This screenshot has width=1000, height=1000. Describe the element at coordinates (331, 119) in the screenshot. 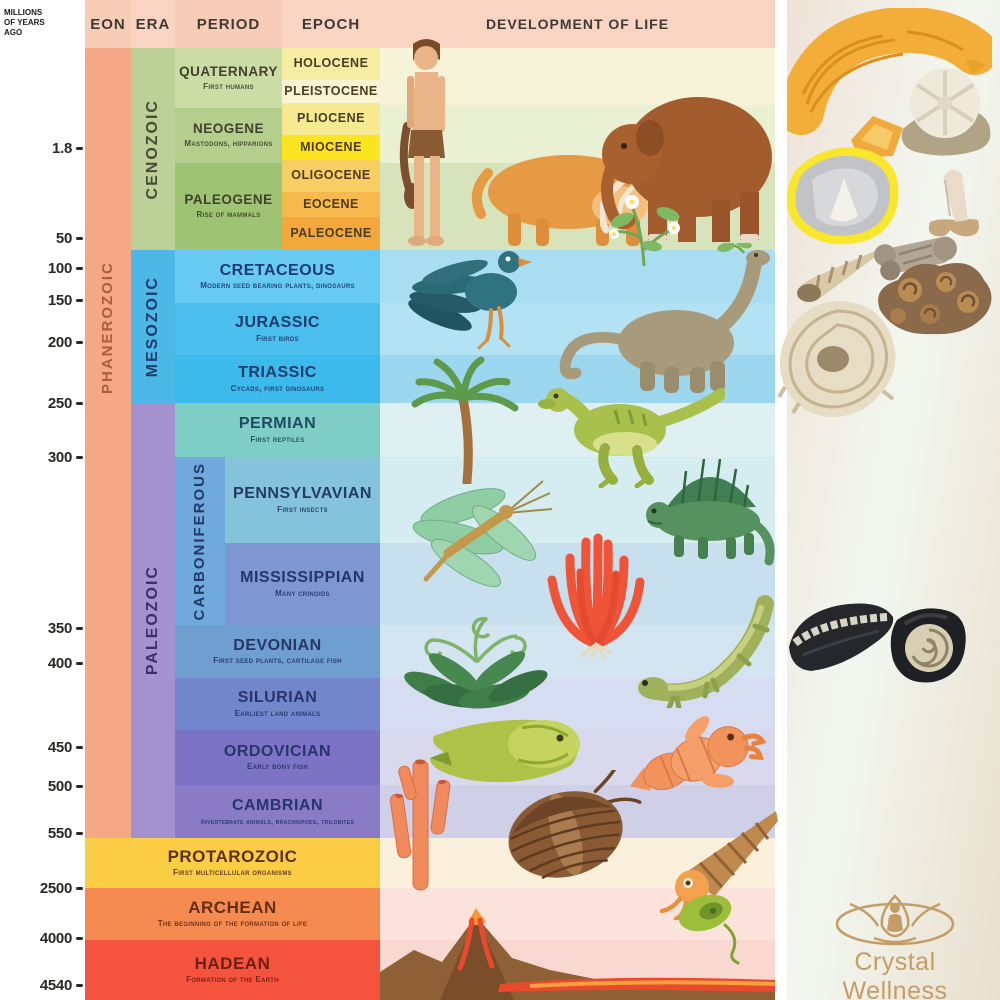

I see `epoch-pliocene: PLIOCENE` at that location.